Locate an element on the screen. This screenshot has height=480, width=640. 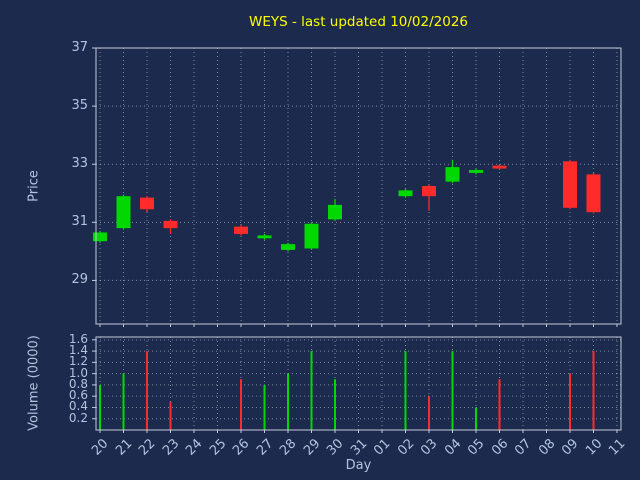
price-y-tick-label: 37 is located at coordinates (79, 47).